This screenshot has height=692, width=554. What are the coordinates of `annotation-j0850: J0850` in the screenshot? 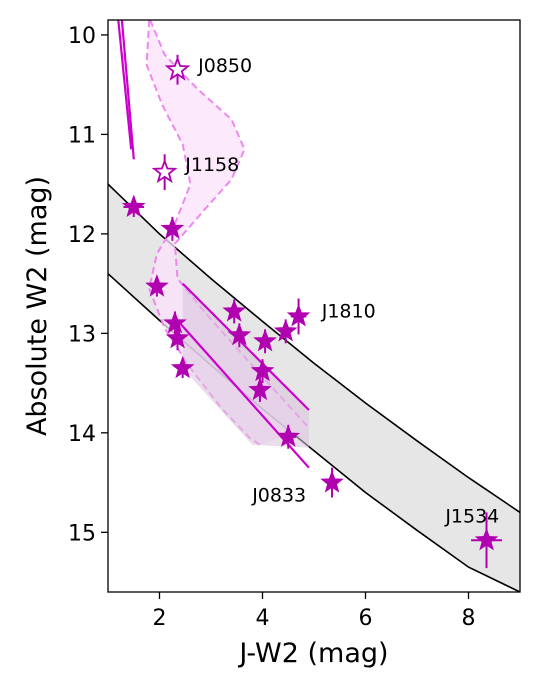 It's located at (224, 66).